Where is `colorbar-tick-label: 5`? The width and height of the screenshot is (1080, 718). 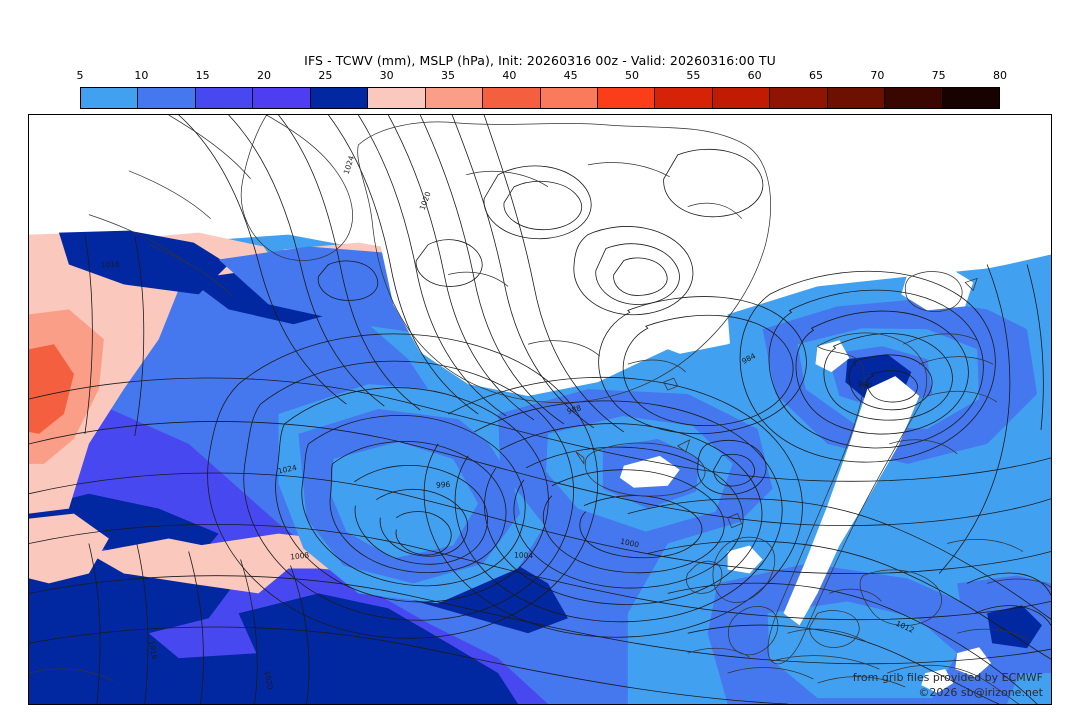
colorbar-tick-label: 5 is located at coordinates (80, 75).